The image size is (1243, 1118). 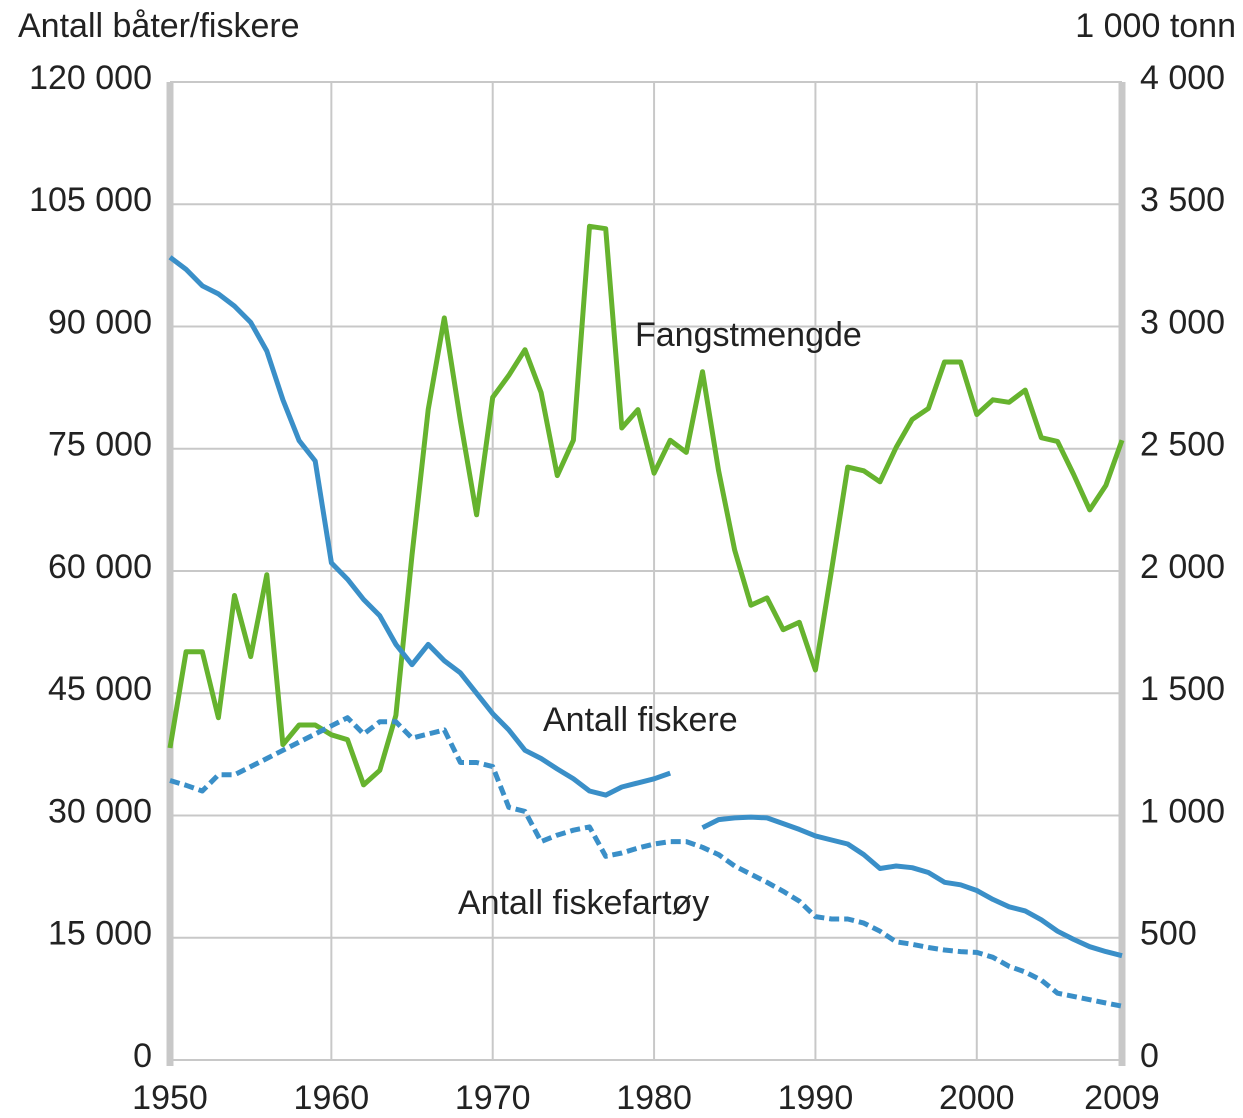 What do you see at coordinates (977, 1098) in the screenshot?
I see `x-tick-label: 2000` at bounding box center [977, 1098].